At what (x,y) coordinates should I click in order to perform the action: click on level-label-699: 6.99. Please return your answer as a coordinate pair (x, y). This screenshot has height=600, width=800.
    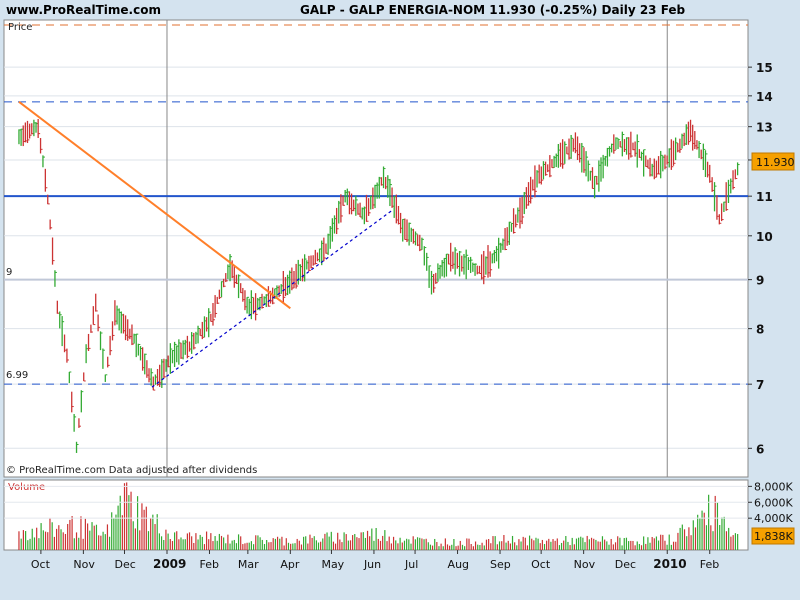
    Looking at the image, I should click on (17, 375).